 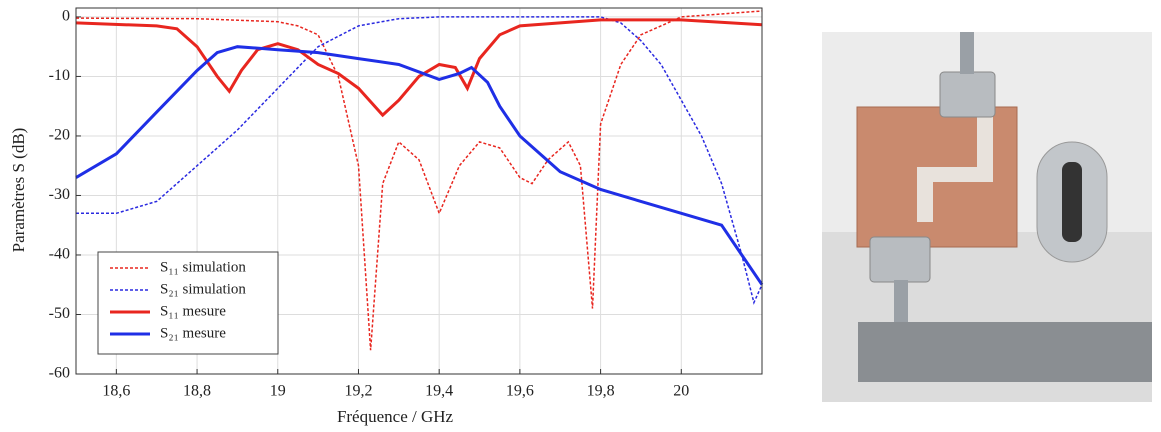 I want to click on y-tick-label: 0, so click(x=66, y=16).